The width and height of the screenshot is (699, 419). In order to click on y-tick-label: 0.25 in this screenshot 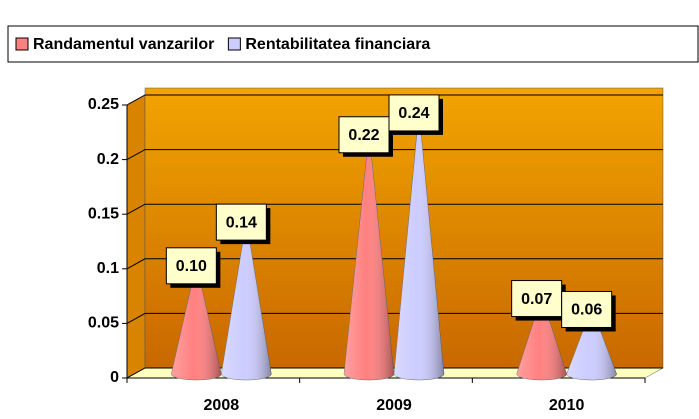, I will do `click(103, 104)`.